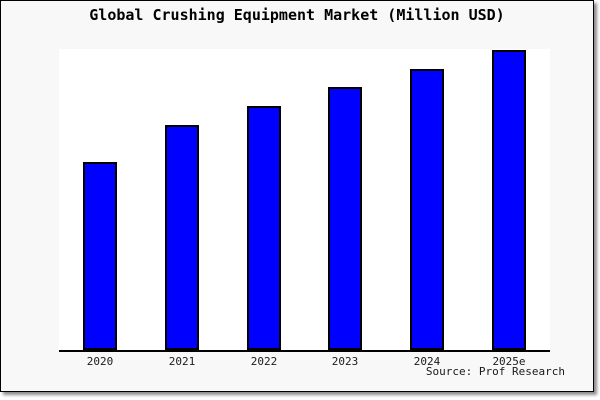  I want to click on x-tick-label-2020: 2020, so click(100, 361).